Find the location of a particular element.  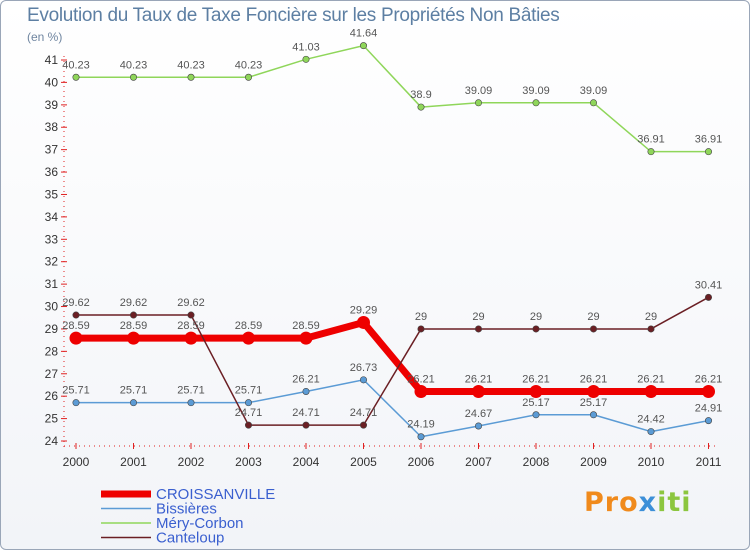

x-tick-label: 2004 is located at coordinates (306, 462).